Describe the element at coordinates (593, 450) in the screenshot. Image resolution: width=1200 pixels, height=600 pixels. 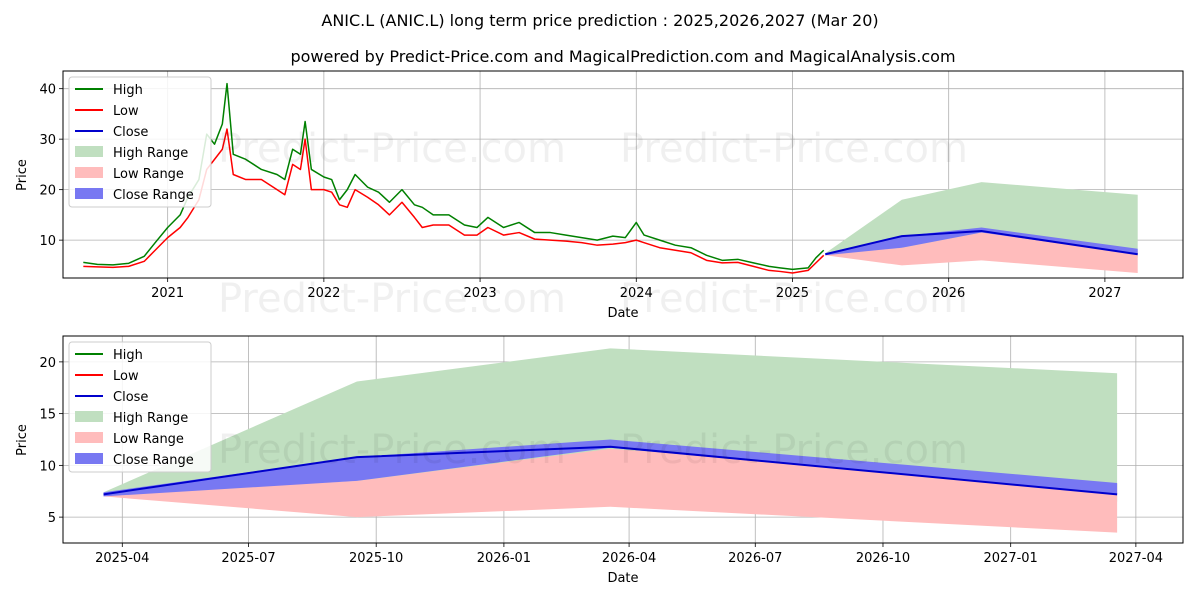
I see `bottom-watermarks: Predict-Price.com Predict-Price.com` at that location.